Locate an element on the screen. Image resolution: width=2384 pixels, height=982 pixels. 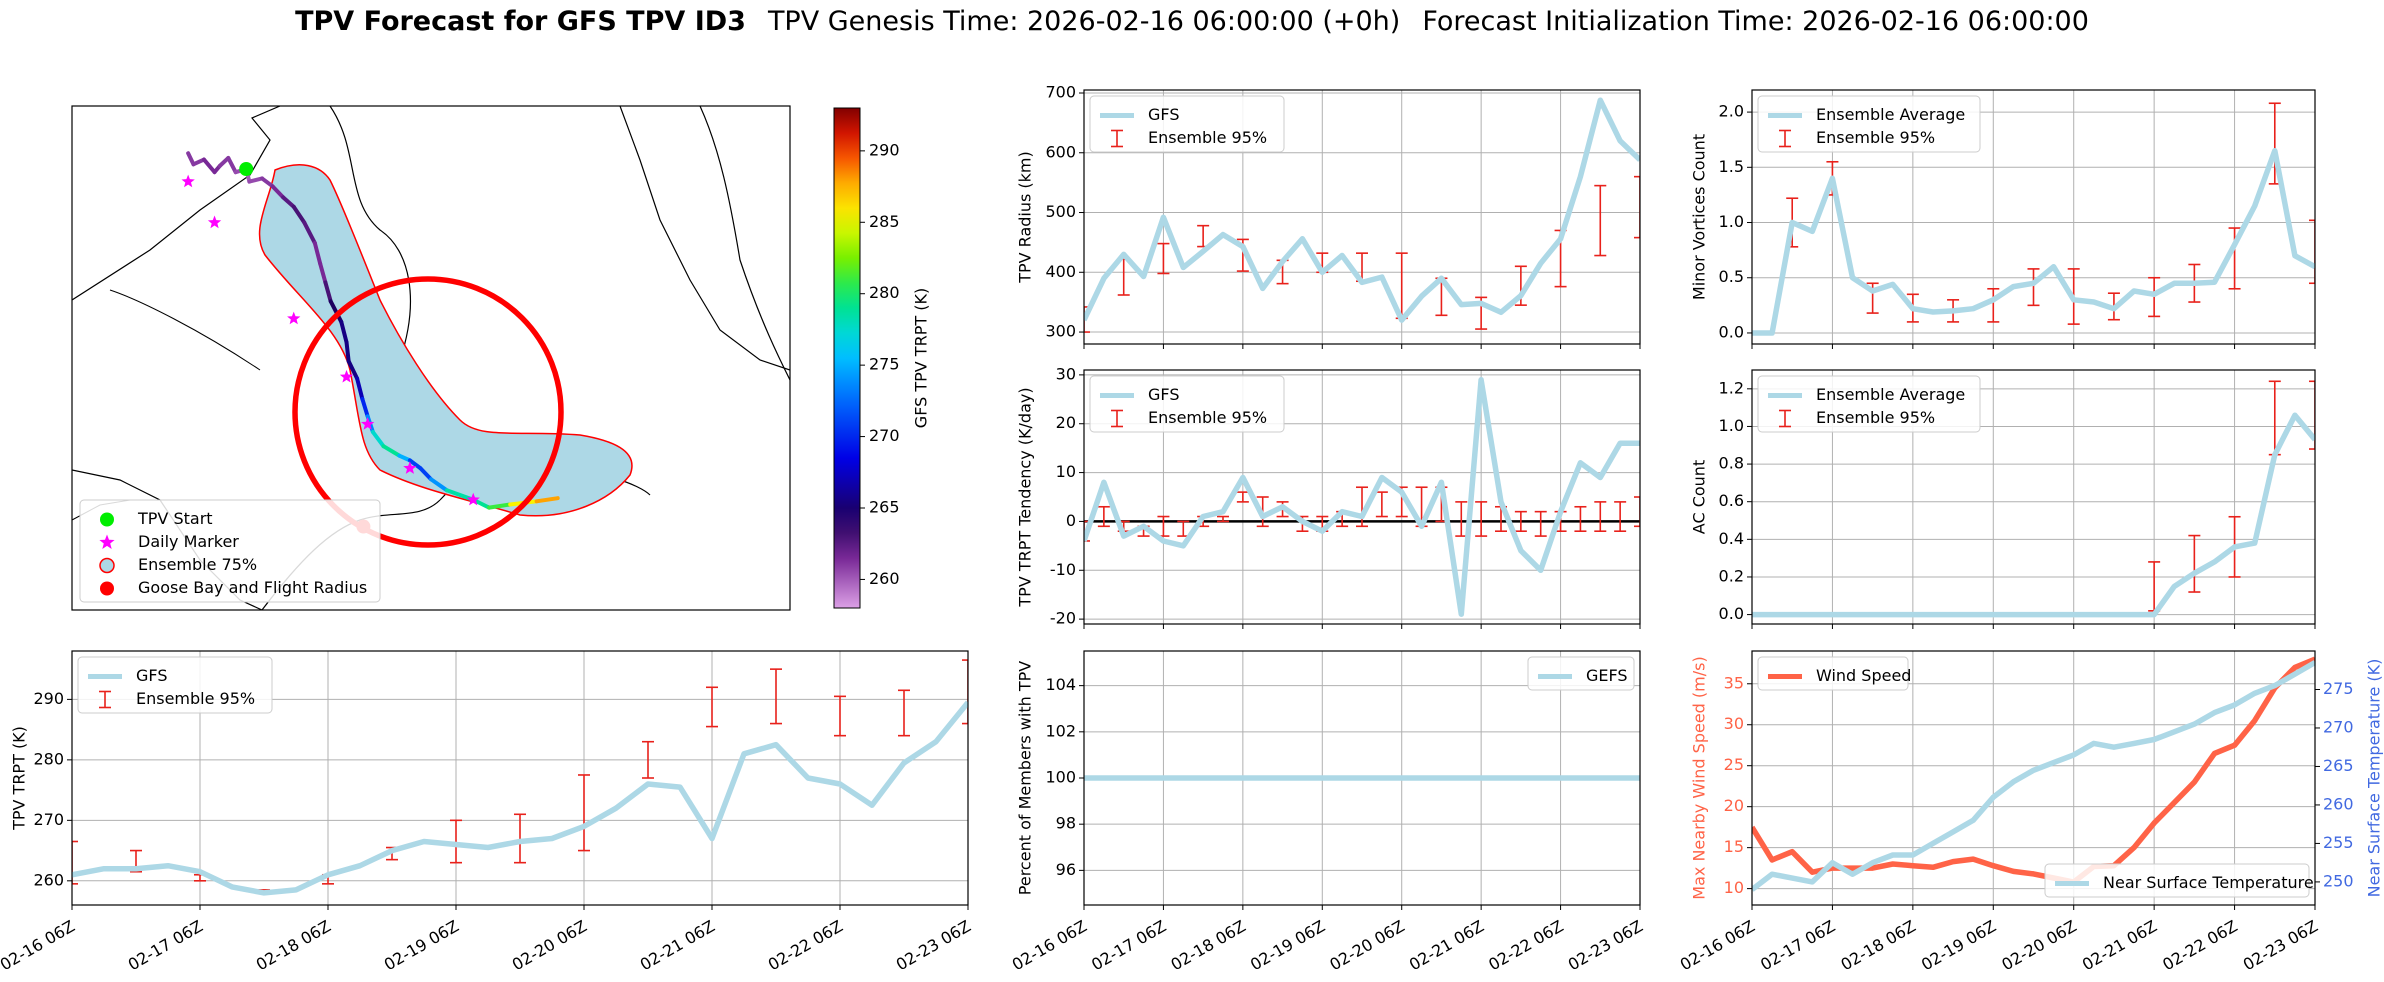
legend-swatch-shade is located at coordinates (107, 565).